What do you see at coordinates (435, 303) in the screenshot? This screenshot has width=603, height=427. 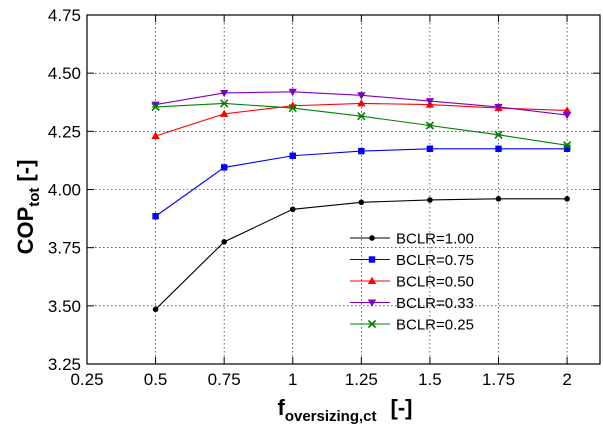 I see `legend-label: BCLR=0.33` at bounding box center [435, 303].